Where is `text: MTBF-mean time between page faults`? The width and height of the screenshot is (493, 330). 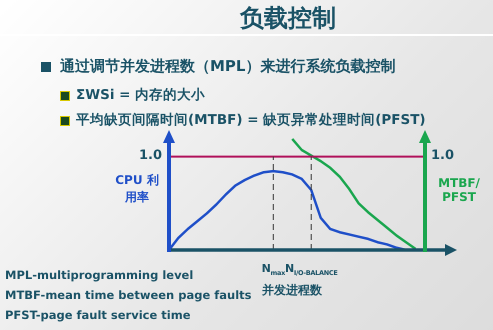
text: MTBF-mean time between page faults is located at coordinates (128, 295).